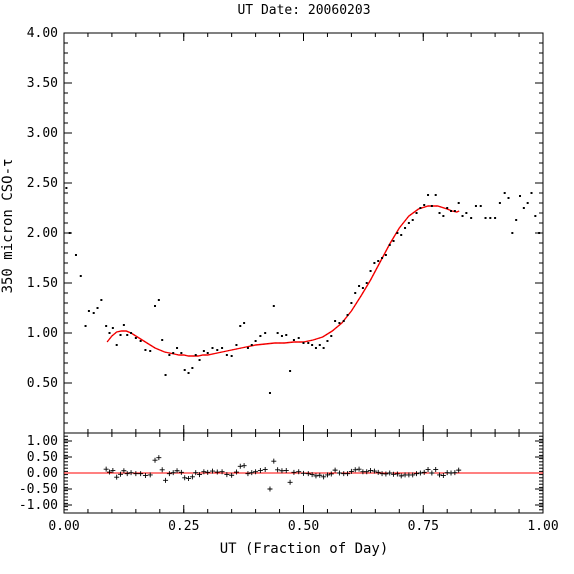 The width and height of the screenshot is (574, 574). What do you see at coordinates (42, 473) in the screenshot?
I see `resid-ytick-label: 0.00` at bounding box center [42, 473].